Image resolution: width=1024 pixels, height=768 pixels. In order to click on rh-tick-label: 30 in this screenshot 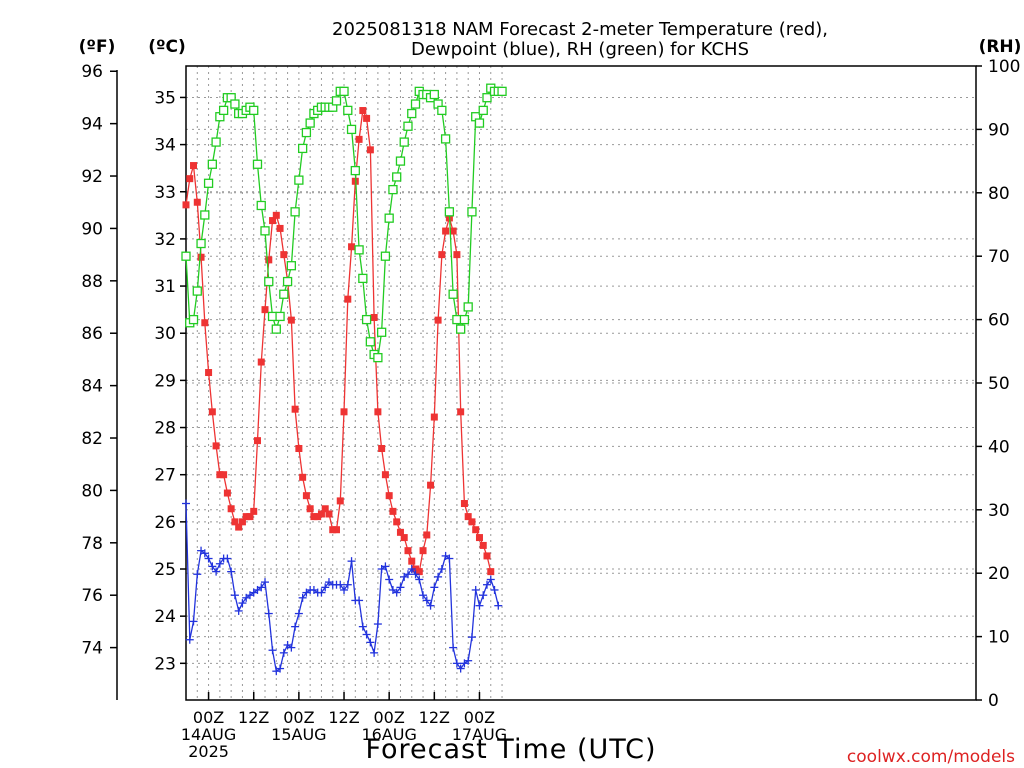, I will do `click(999, 511)`.